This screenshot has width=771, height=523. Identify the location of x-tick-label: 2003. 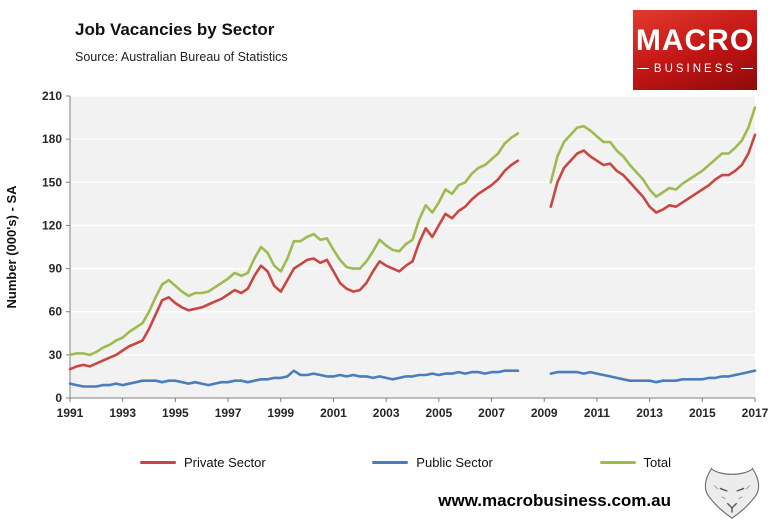
(386, 413).